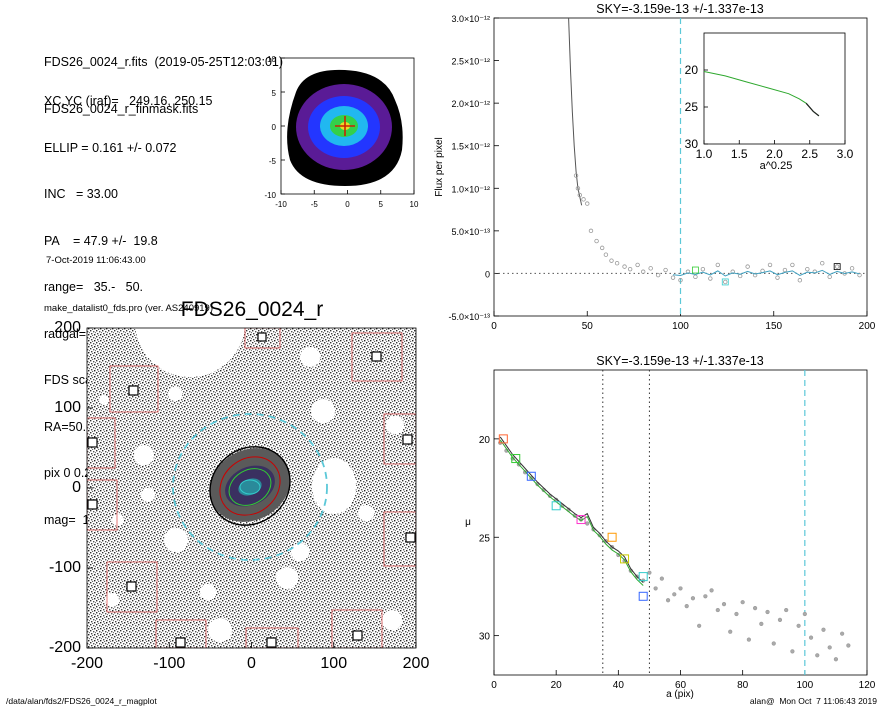  I want to click on flux-profile-line, so click(575, 112).